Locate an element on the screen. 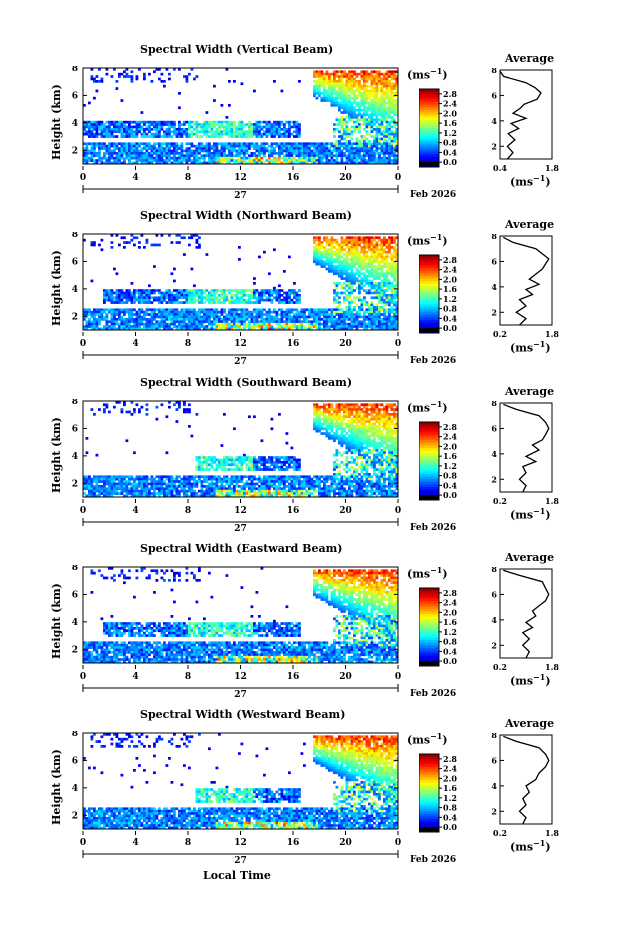 The image size is (618, 929). date-label: Feb 2026 is located at coordinates (433, 361).